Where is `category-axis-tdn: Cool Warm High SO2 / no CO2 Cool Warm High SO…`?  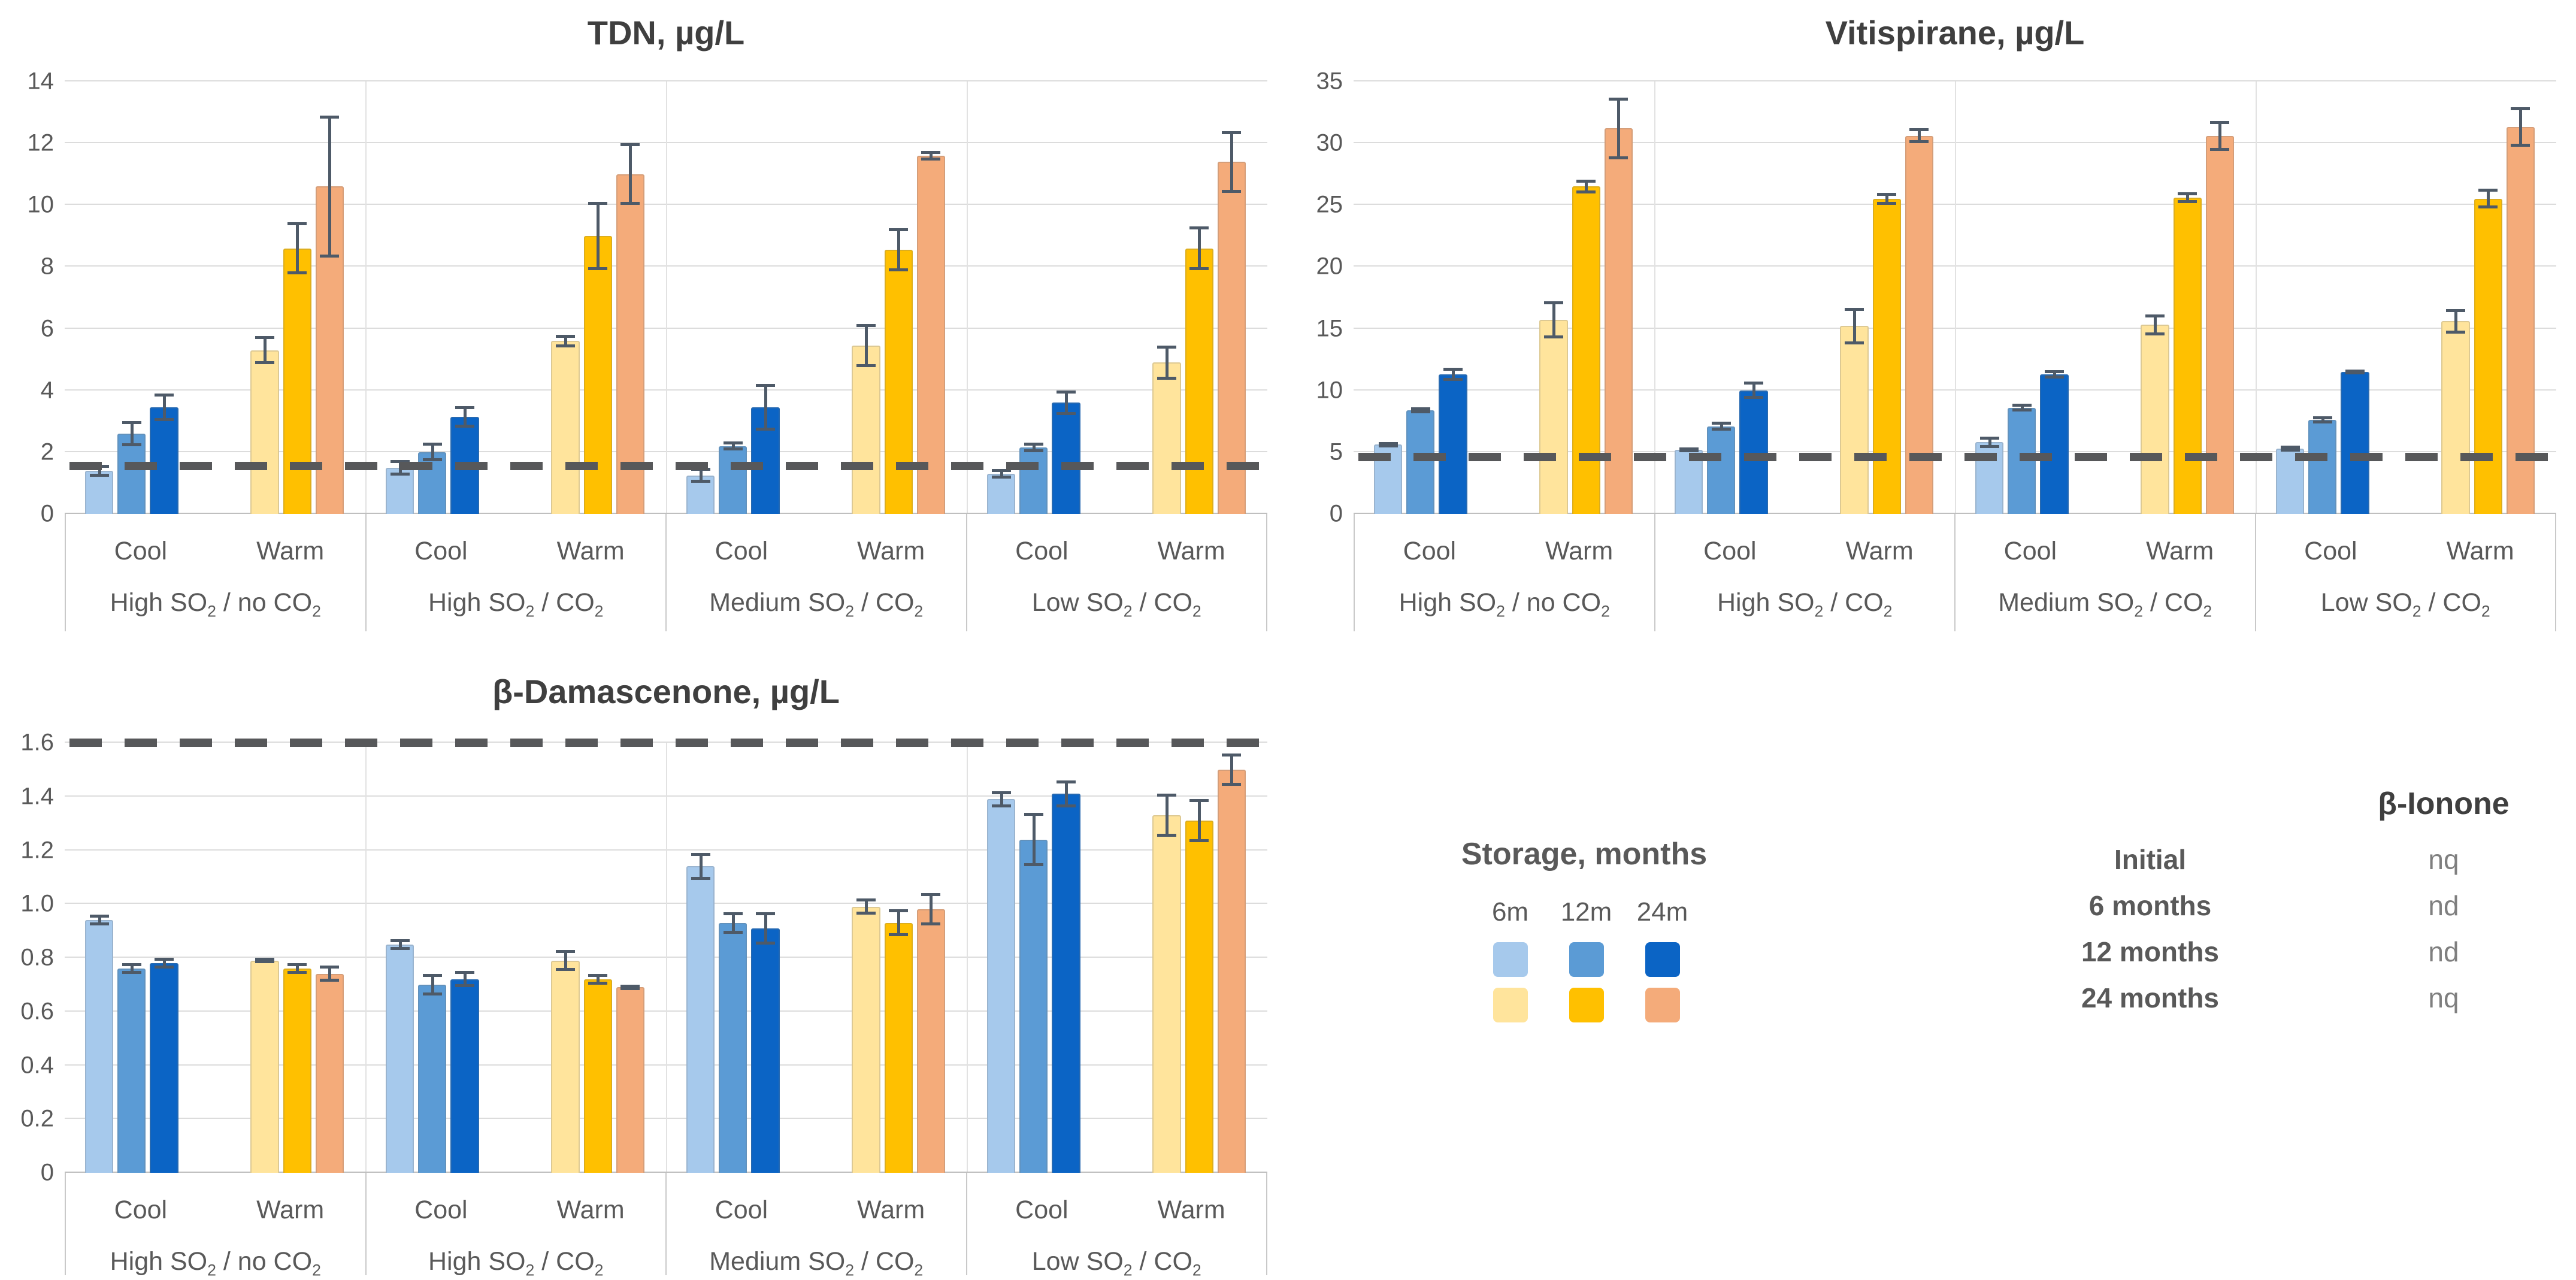 category-axis-tdn: Cool Warm High SO2 / no CO2 Cool Warm High SO… is located at coordinates (666, 572).